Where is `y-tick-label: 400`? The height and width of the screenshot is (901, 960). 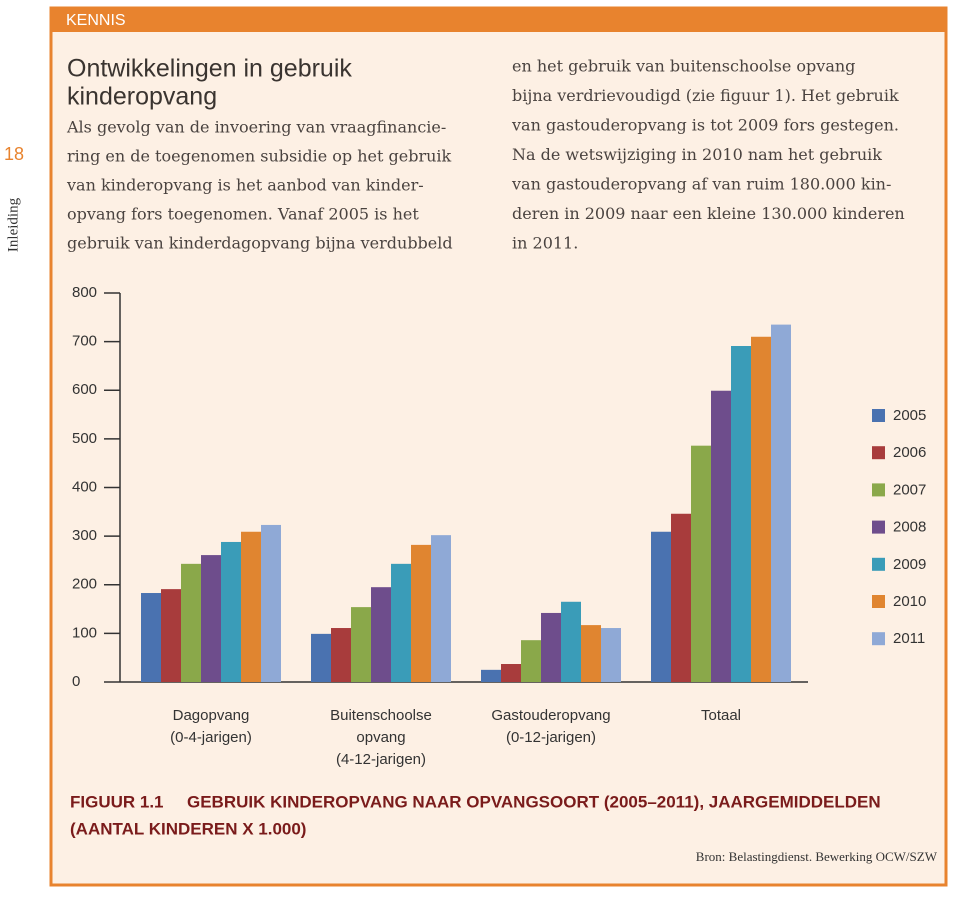
y-tick-label: 400 is located at coordinates (84, 486).